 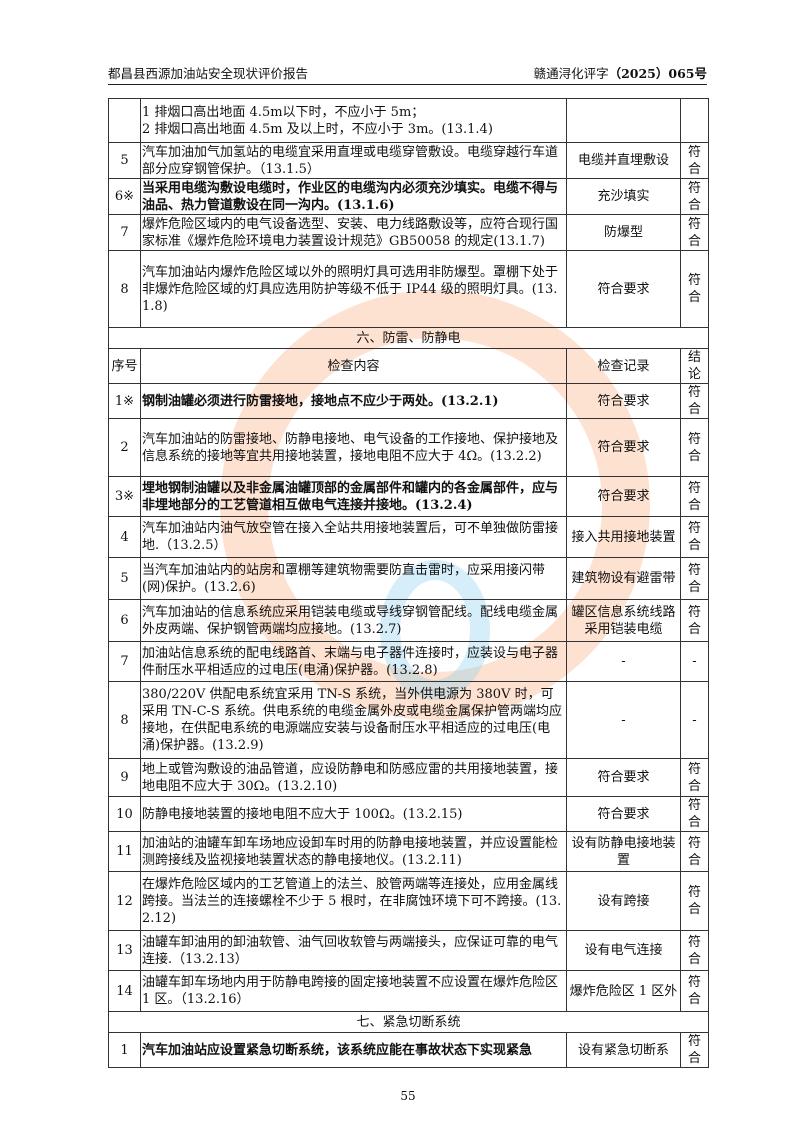 What do you see at coordinates (623, 991) in the screenshot?
I see `check-record: 爆炸危险区 1 区外` at bounding box center [623, 991].